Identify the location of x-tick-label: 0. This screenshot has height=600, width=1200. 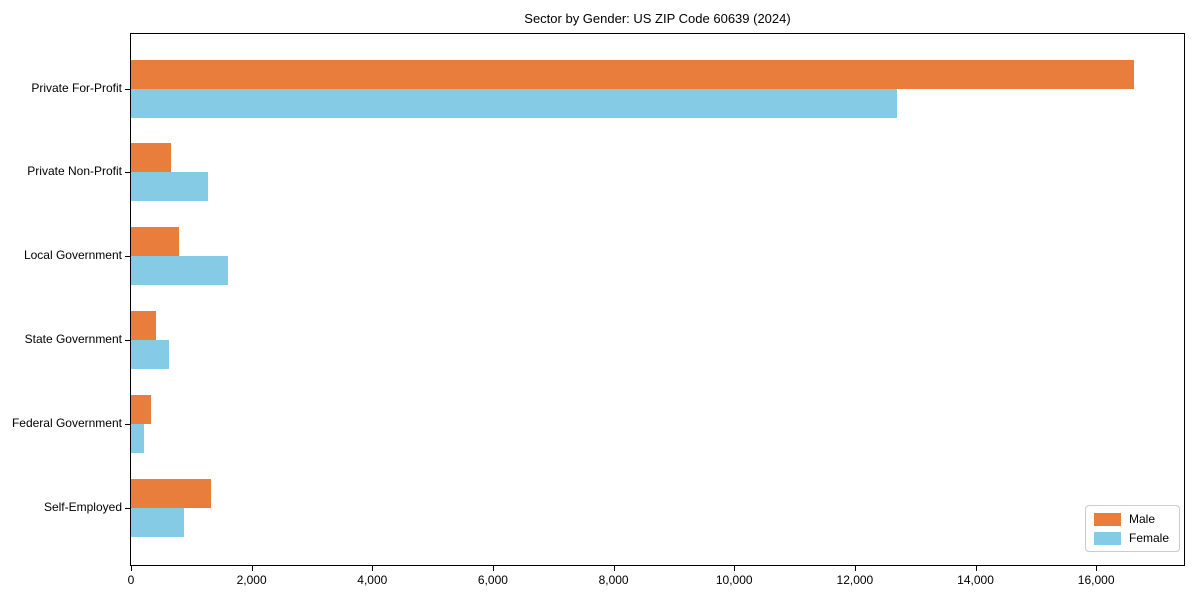
(131, 580).